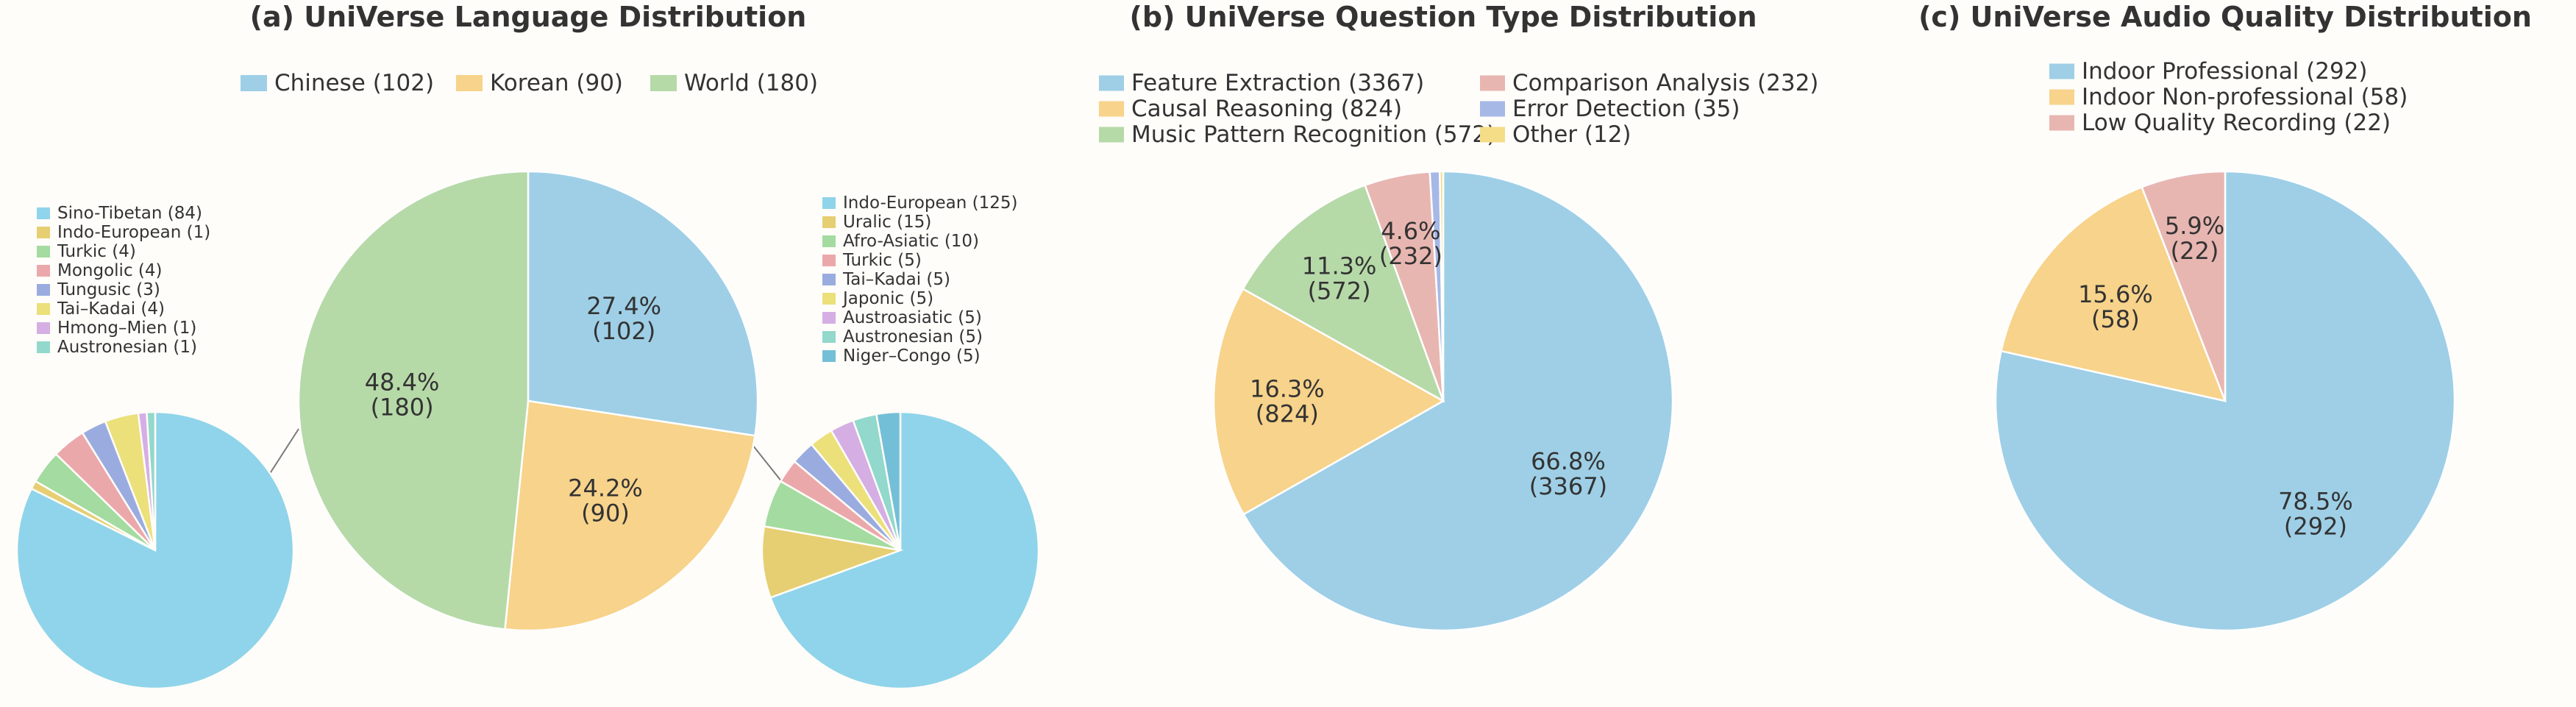  What do you see at coordinates (623, 306) in the screenshot?
I see `language-percent-label-chinese: 27.4%` at bounding box center [623, 306].